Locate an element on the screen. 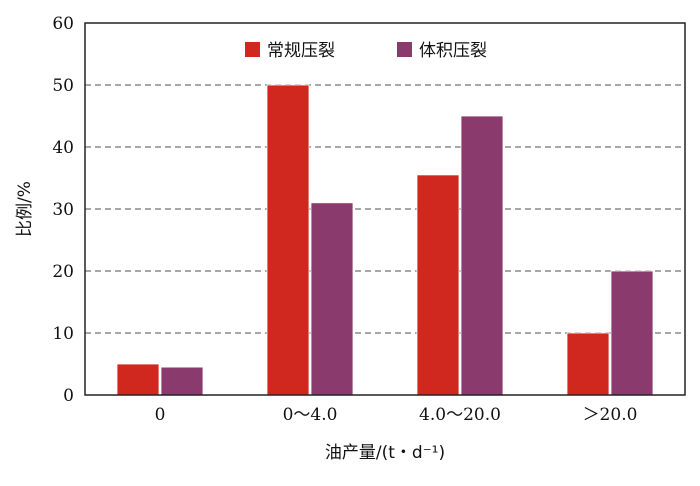 This screenshot has width=700, height=486. x-axis-title: 油产量/(t・d⁻¹) is located at coordinates (385, 453).